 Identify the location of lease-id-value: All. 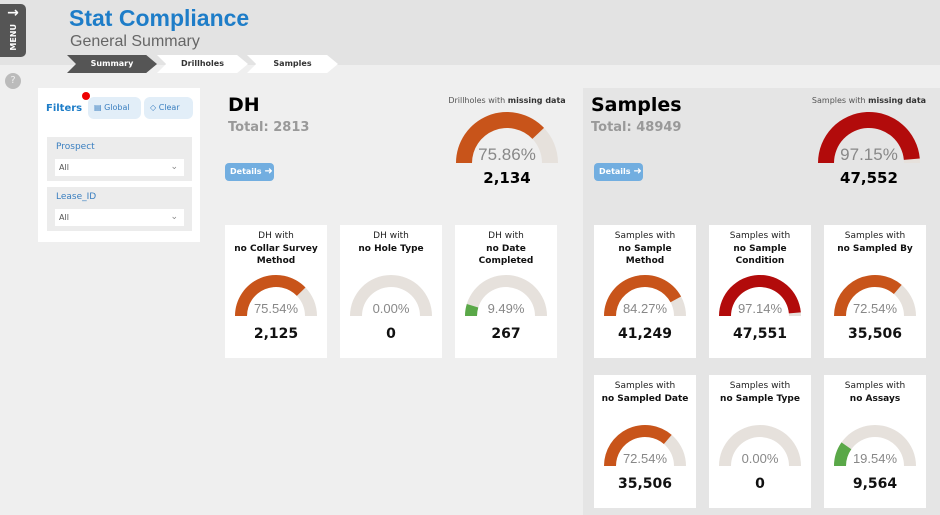
(64, 217).